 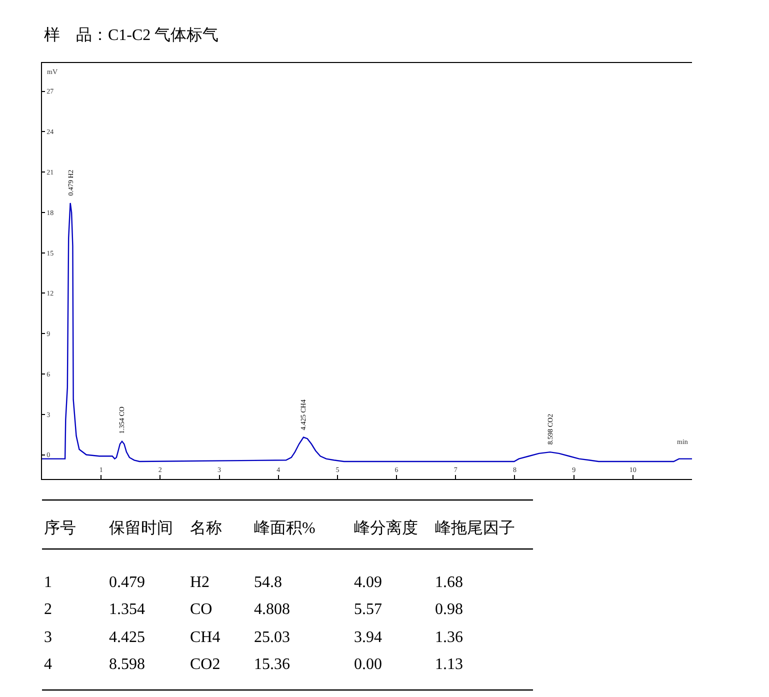 What do you see at coordinates (449, 582) in the screenshot?
I see `text: 1.68` at bounding box center [449, 582].